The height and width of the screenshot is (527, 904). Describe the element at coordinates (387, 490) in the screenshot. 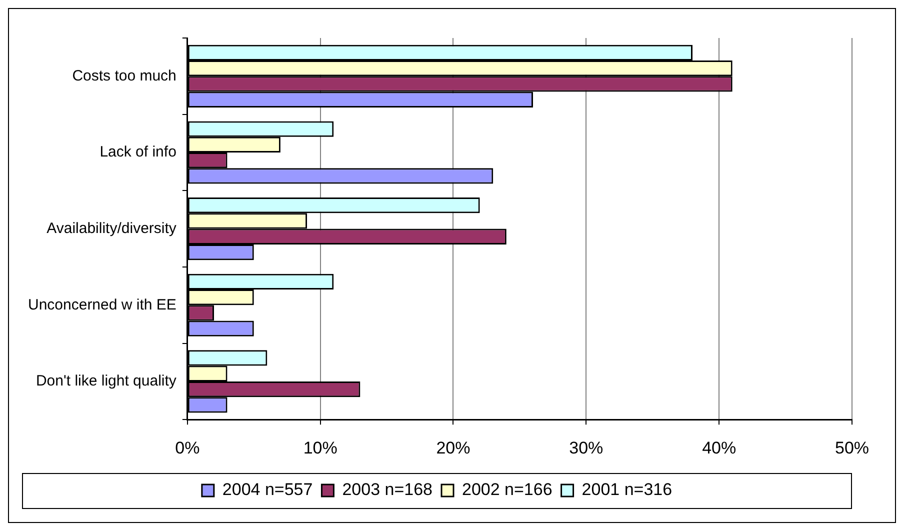

I see `legend-label: 2003 n=168` at that location.